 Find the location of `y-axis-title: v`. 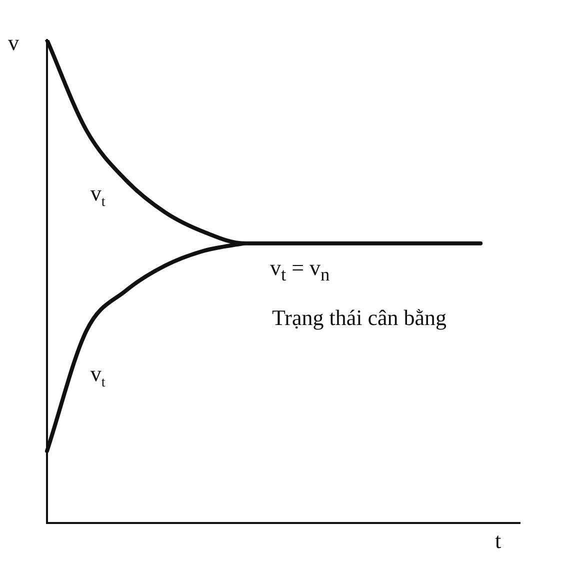

y-axis-title: v is located at coordinates (13, 43).